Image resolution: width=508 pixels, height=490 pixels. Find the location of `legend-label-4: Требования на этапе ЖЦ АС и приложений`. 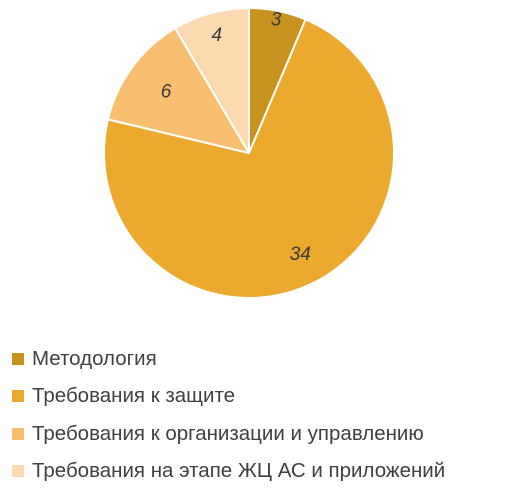

legend-label-4: Требования на этапе ЖЦ АС и приложений is located at coordinates (238, 471).